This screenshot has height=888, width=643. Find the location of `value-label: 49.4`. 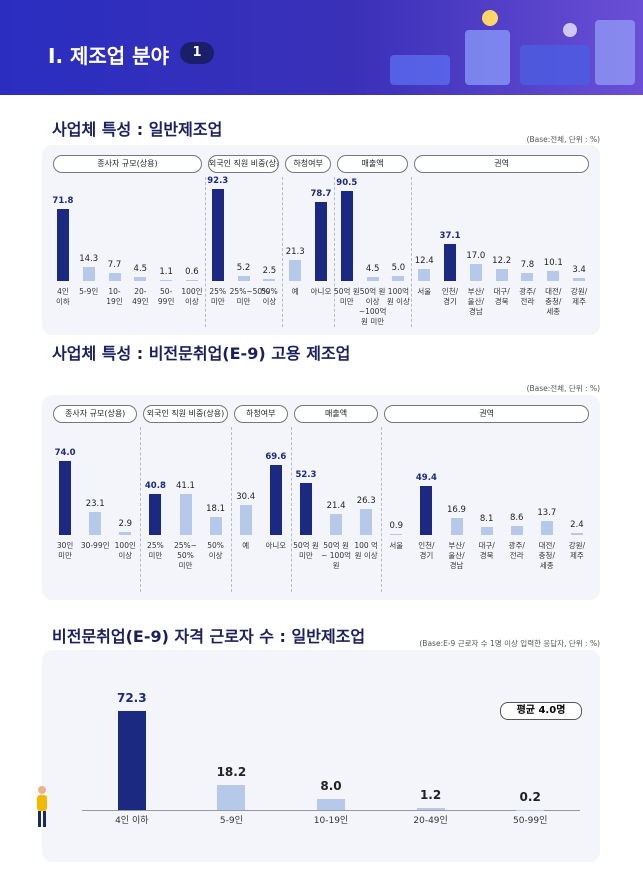

value-label: 49.4 is located at coordinates (426, 477).